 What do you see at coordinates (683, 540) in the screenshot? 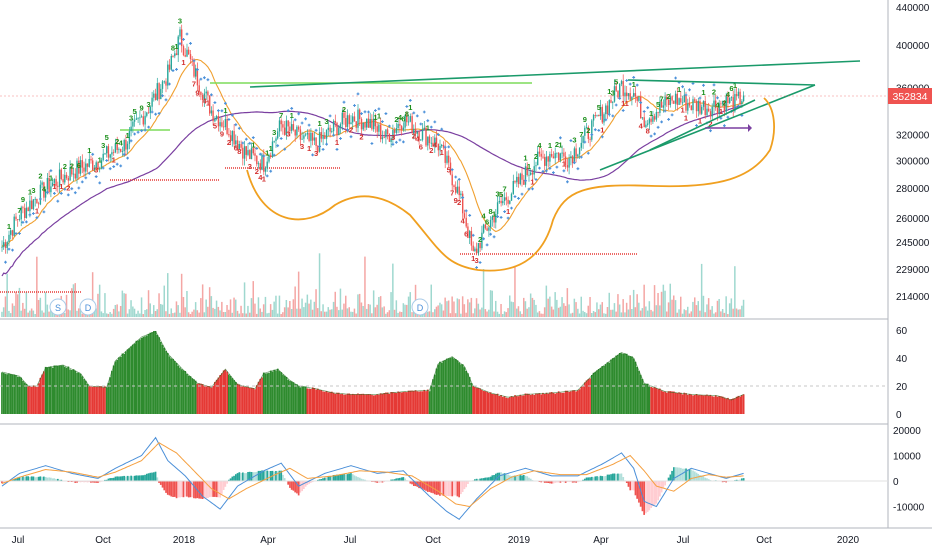
I see `time-tick-label: Jul` at bounding box center [683, 540].